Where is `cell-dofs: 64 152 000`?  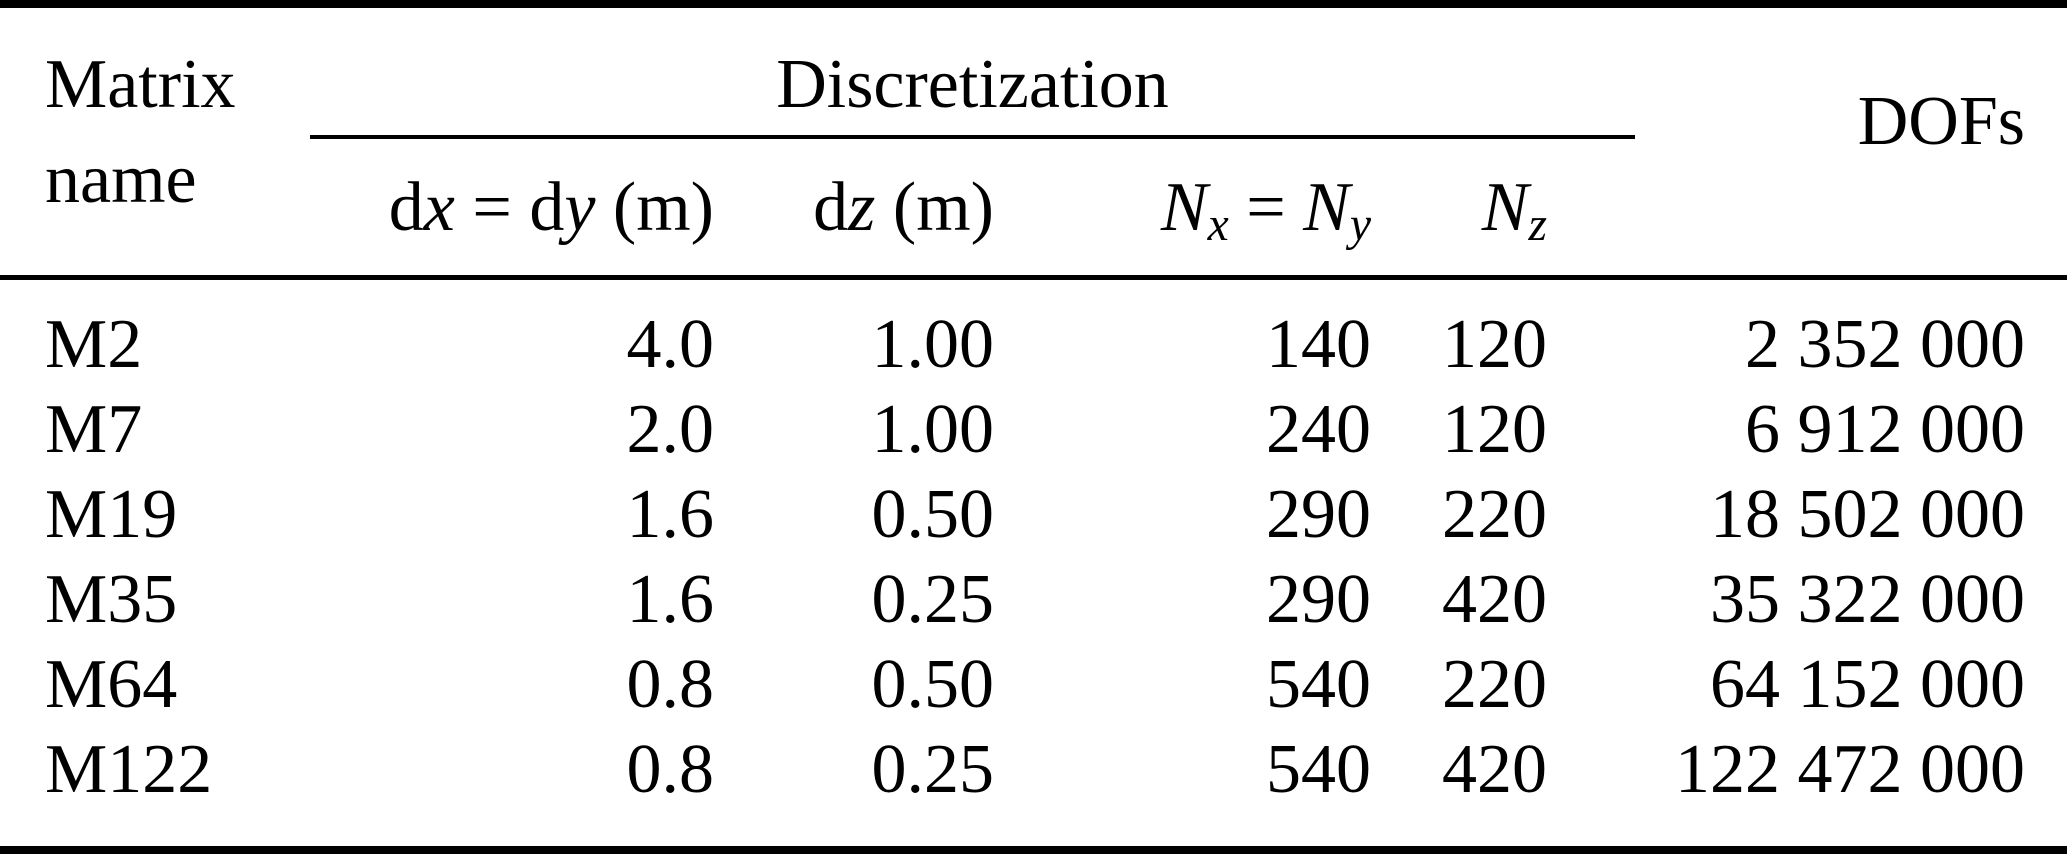 cell-dofs: 64 152 000 is located at coordinates (1867, 684).